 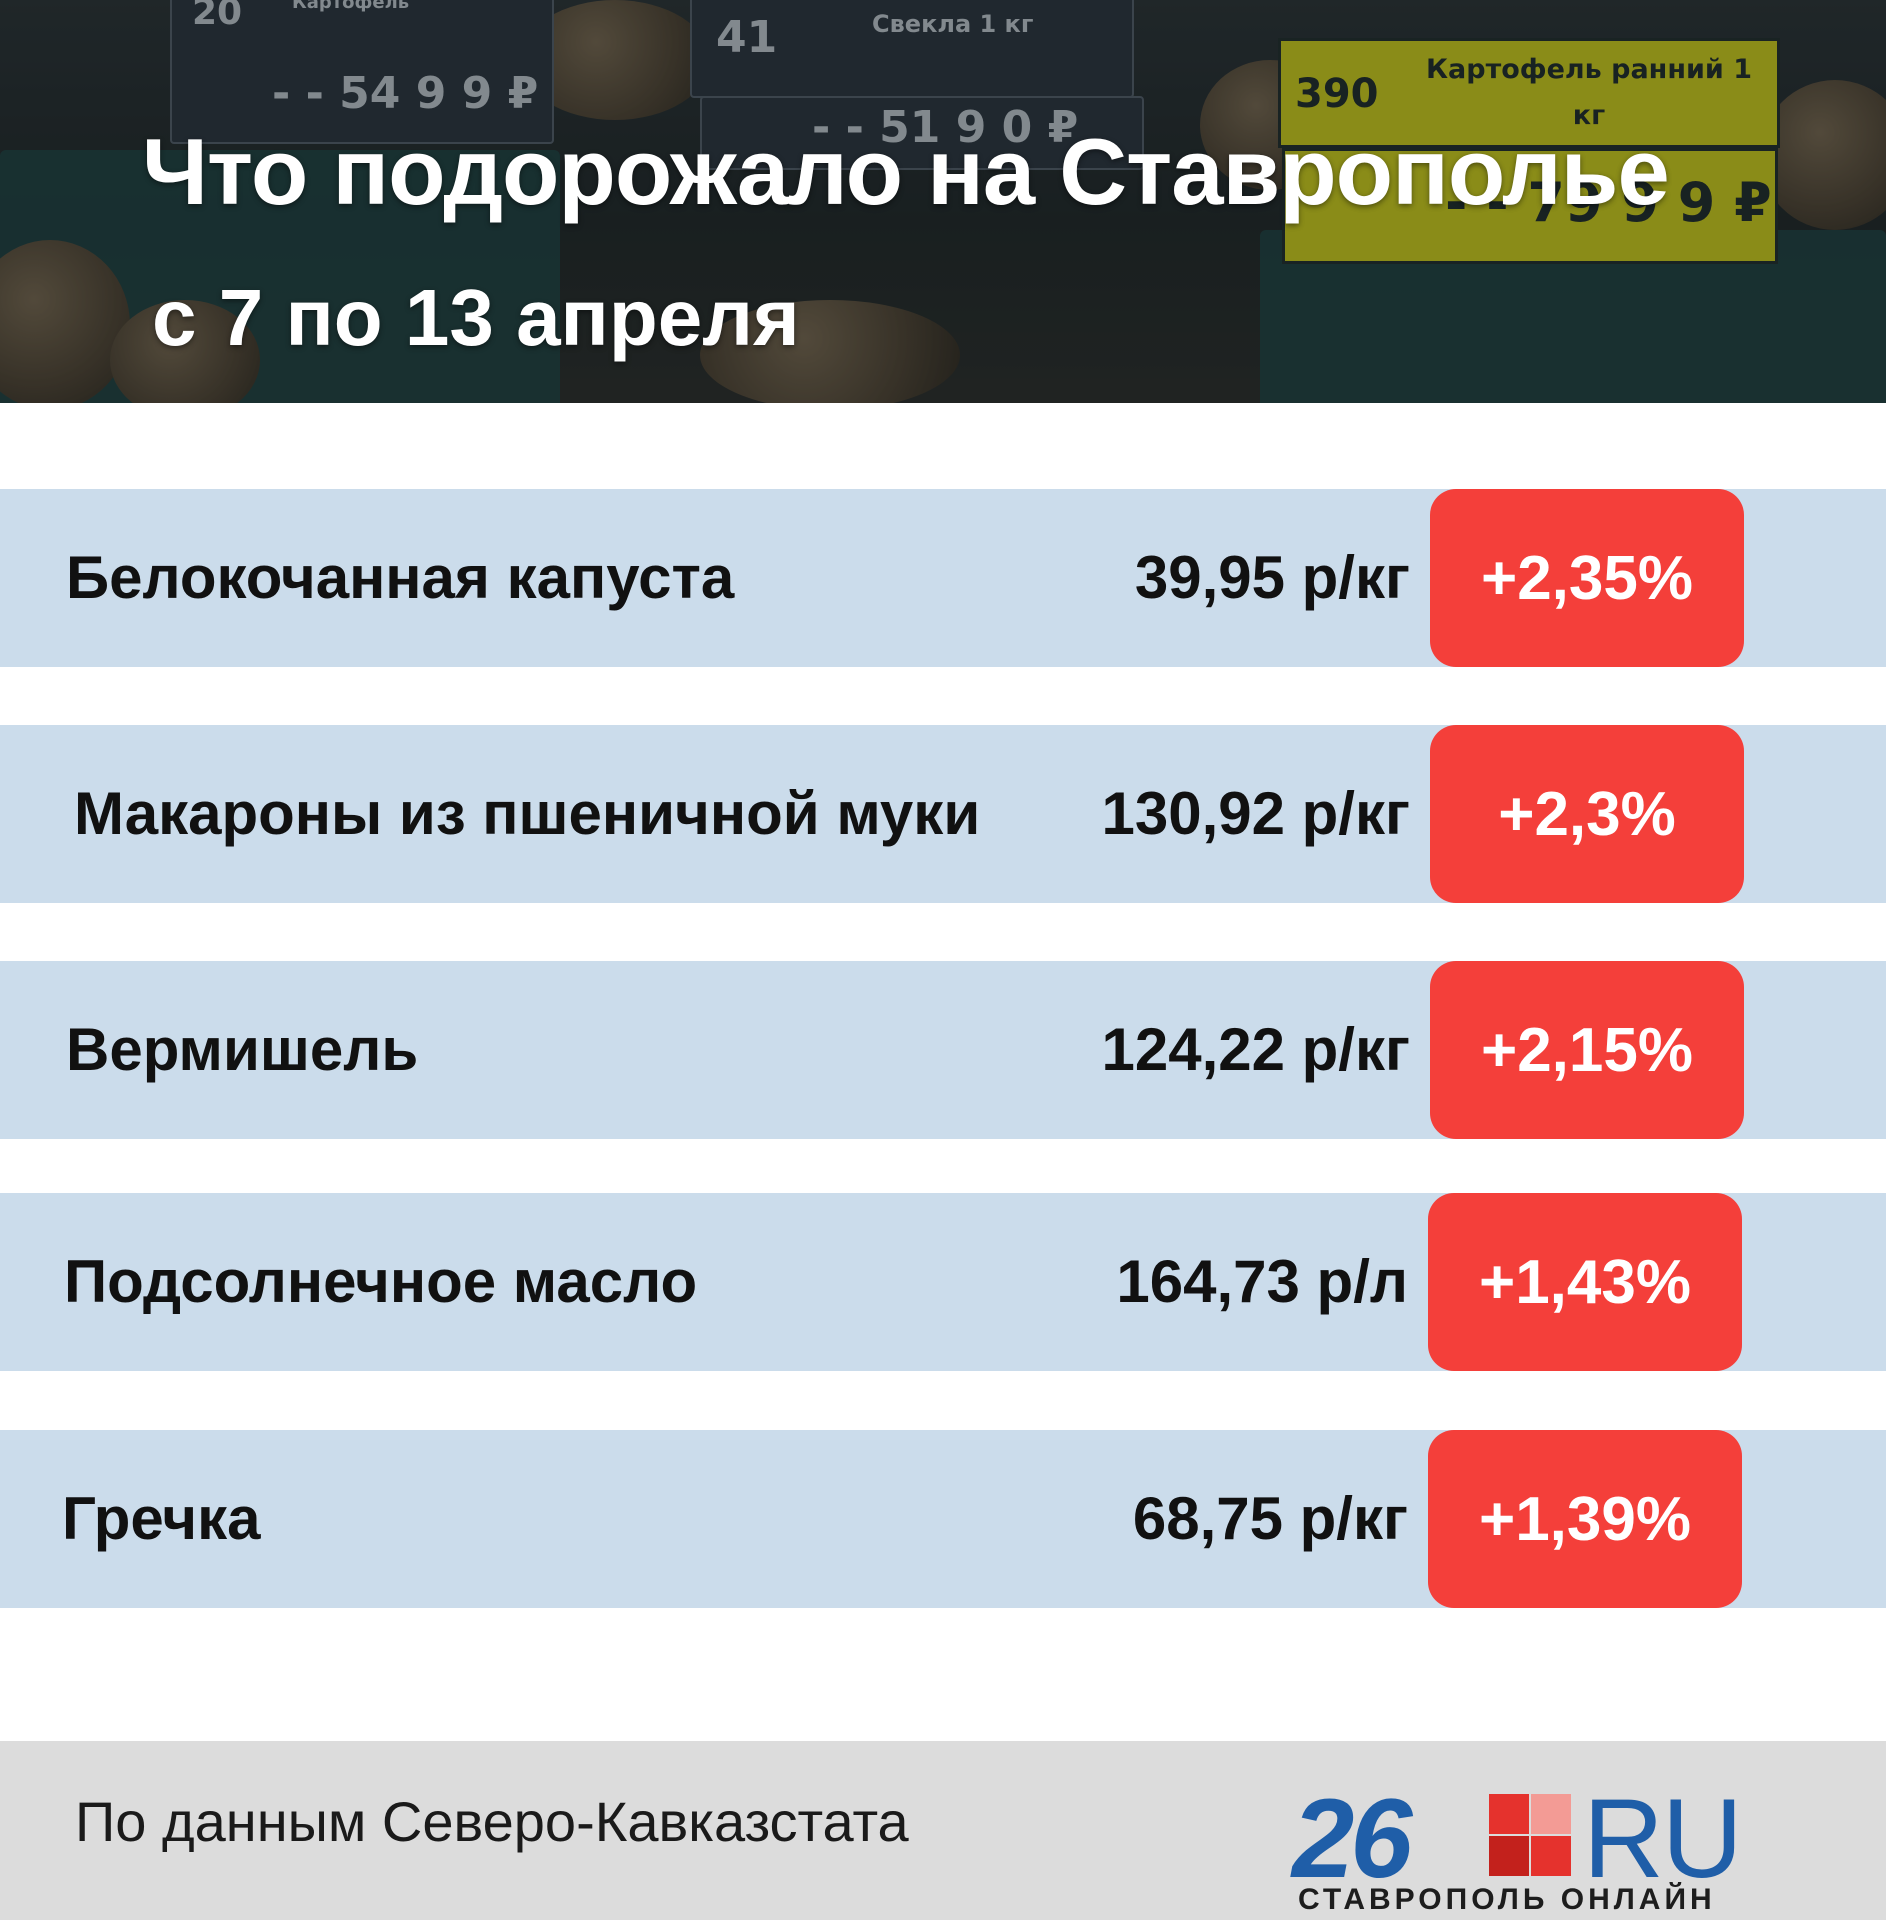 What do you see at coordinates (1585, 1282) in the screenshot?
I see `price-change-badge: +1,43%` at bounding box center [1585, 1282].